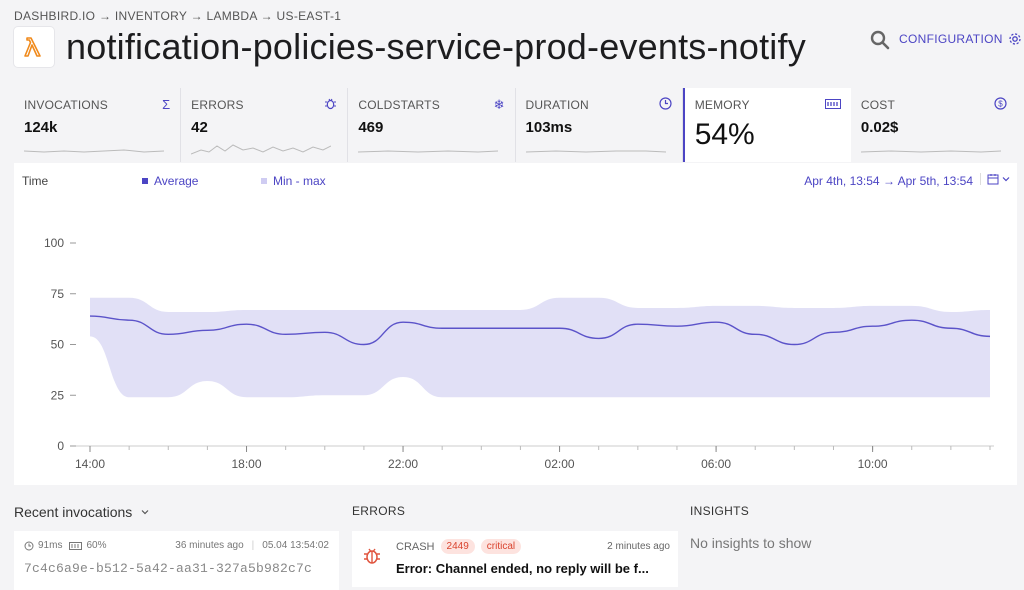 This screenshot has width=1024, height=590. I want to click on snowflake-icon: ❄, so click(499, 104).